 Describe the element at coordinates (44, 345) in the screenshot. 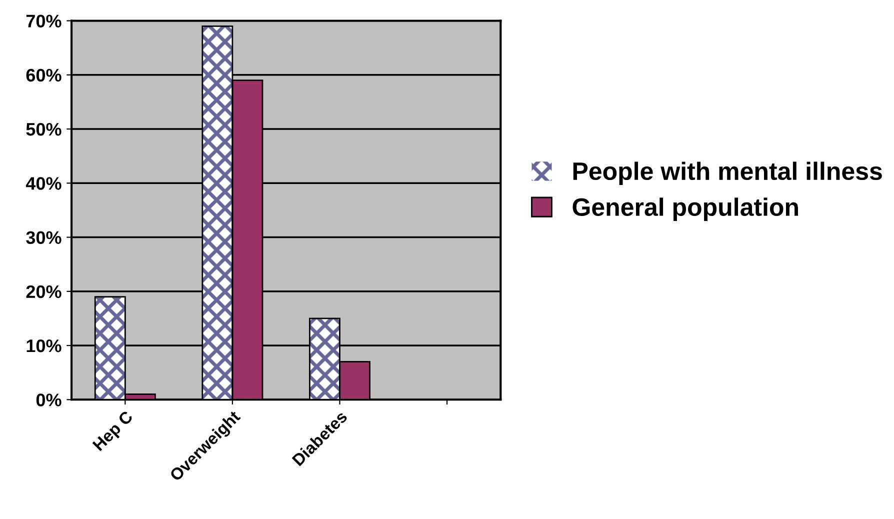

I see `y-tick-label: 10%` at that location.